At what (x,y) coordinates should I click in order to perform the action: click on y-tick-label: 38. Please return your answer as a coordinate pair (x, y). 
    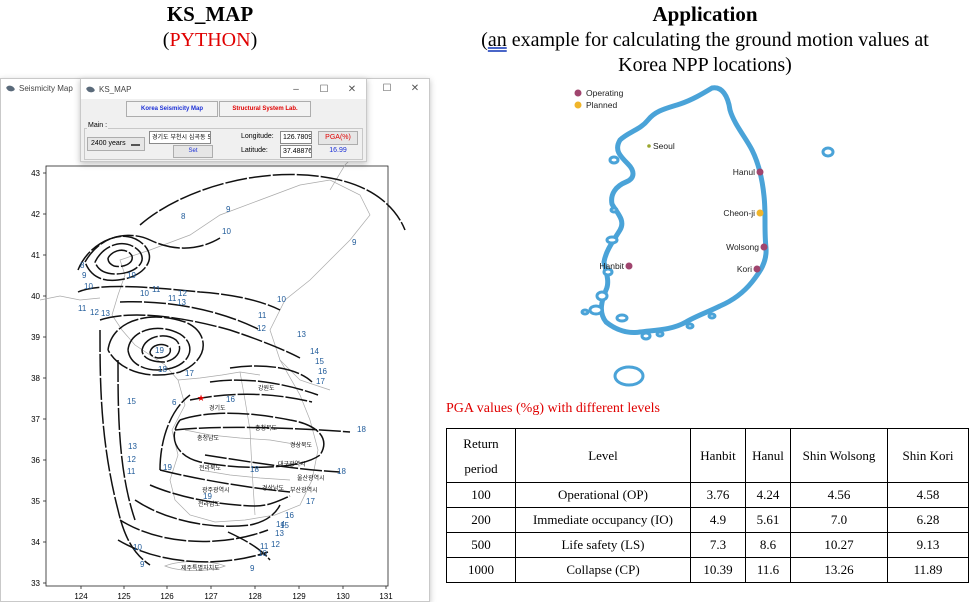
    Looking at the image, I should click on (35, 378).